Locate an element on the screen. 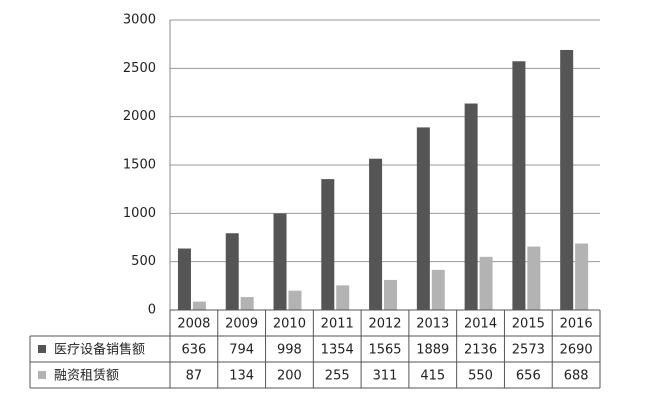 The height and width of the screenshot is (406, 663). table-value: 1565 is located at coordinates (384, 350).